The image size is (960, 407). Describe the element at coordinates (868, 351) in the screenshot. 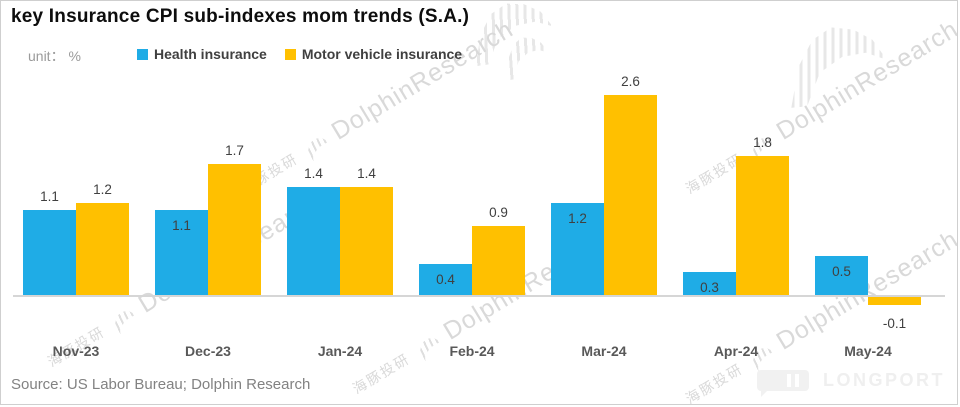

I see `x-axis-label-may-24: May-24` at that location.